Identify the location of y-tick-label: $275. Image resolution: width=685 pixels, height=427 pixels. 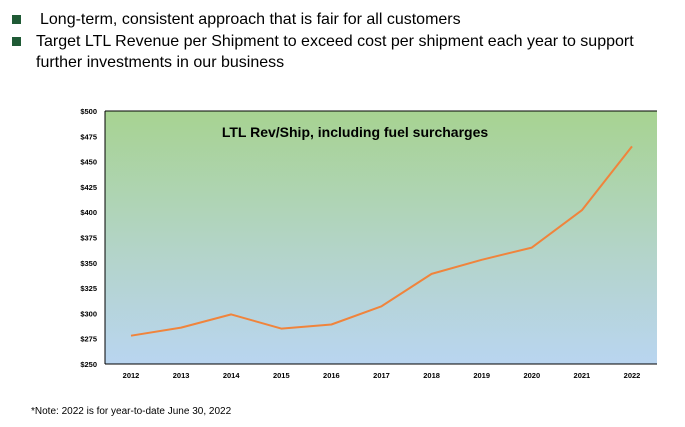
(88, 339).